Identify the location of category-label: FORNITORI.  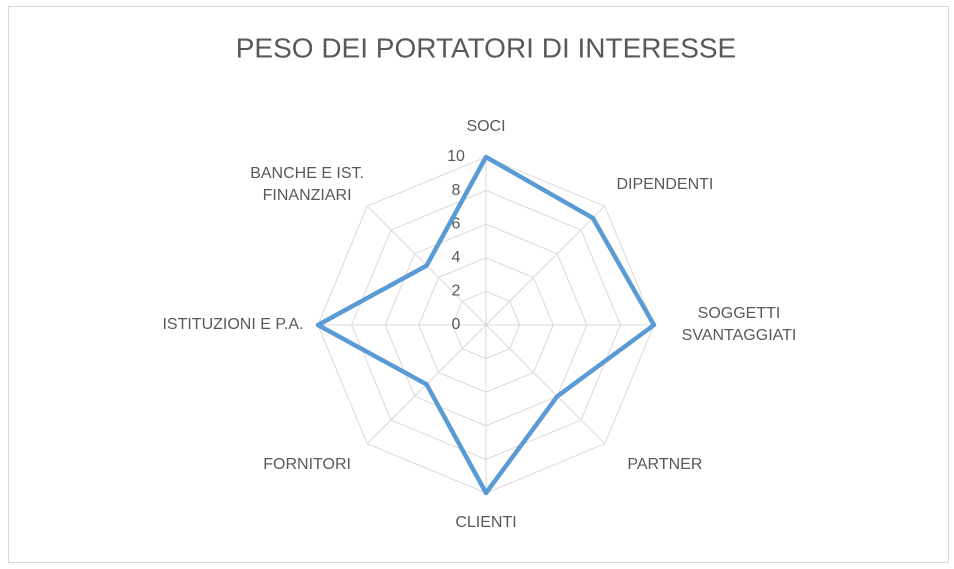
(307, 464).